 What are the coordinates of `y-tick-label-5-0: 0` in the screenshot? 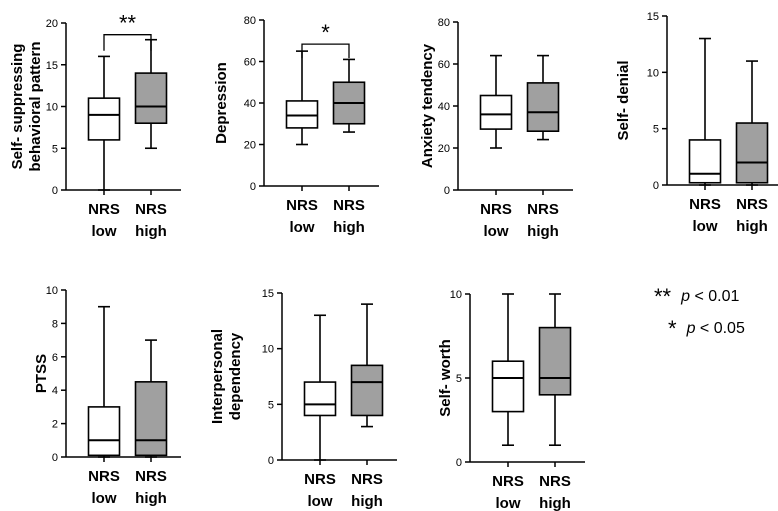 It's located at (271, 461).